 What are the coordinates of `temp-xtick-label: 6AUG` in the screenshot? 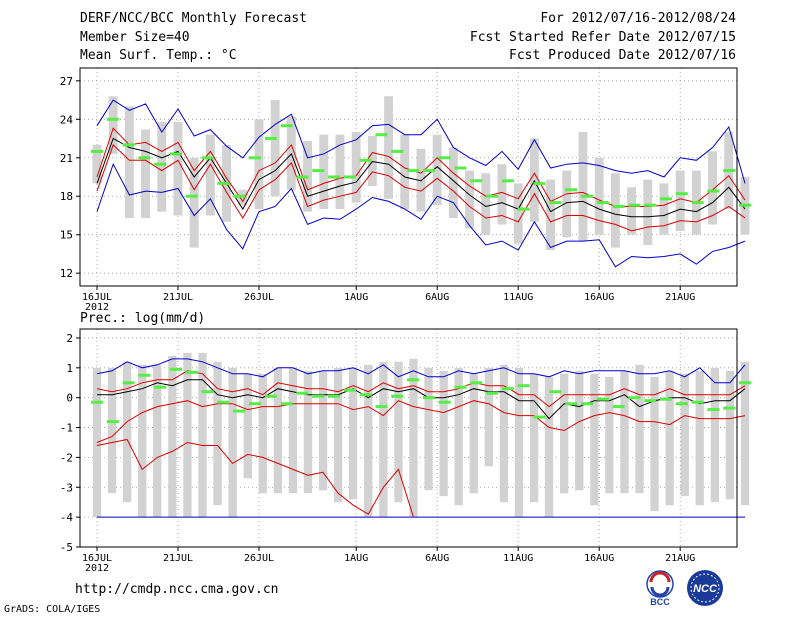 It's located at (437, 297).